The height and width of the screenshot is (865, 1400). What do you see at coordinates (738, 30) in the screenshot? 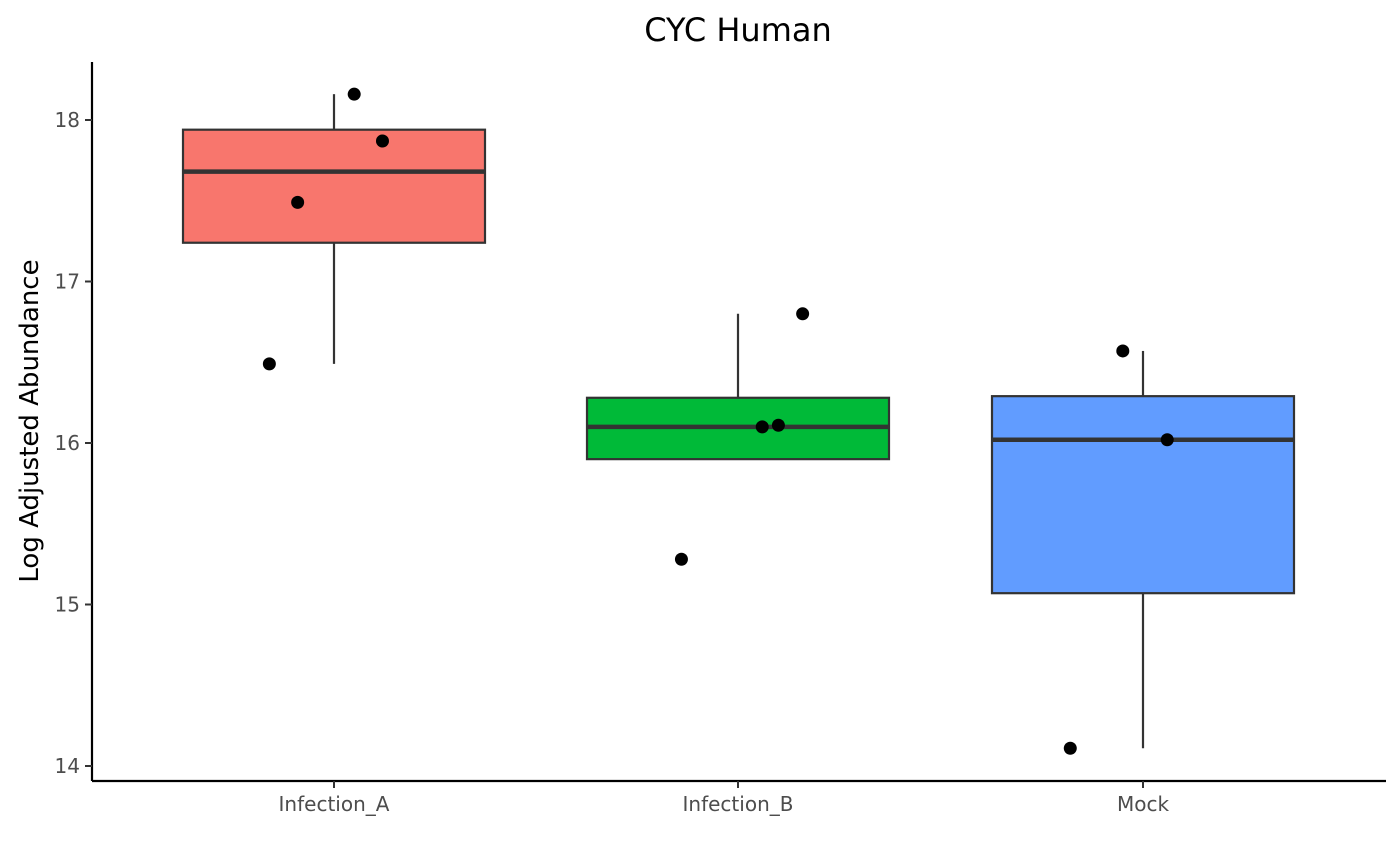
I see `chart-title: CYC Human` at bounding box center [738, 30].